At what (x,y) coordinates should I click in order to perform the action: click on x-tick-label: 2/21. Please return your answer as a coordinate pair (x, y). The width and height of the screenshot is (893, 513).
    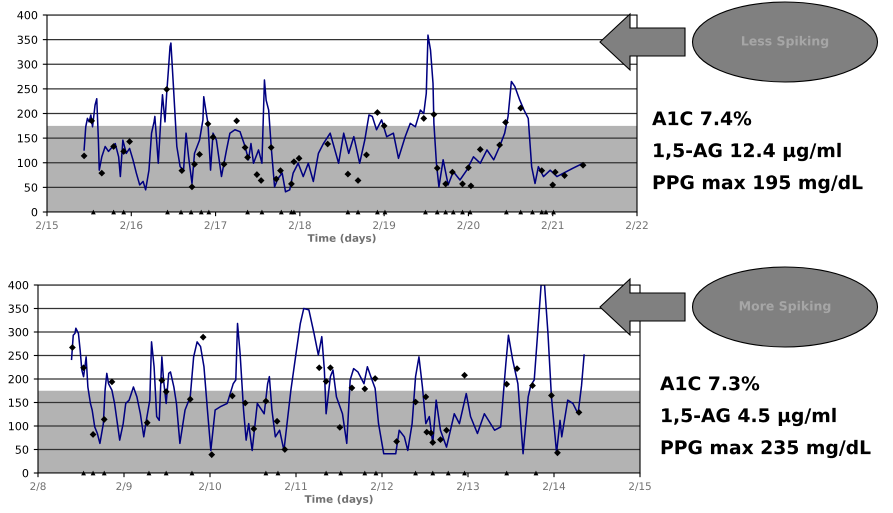
    Looking at the image, I should click on (553, 225).